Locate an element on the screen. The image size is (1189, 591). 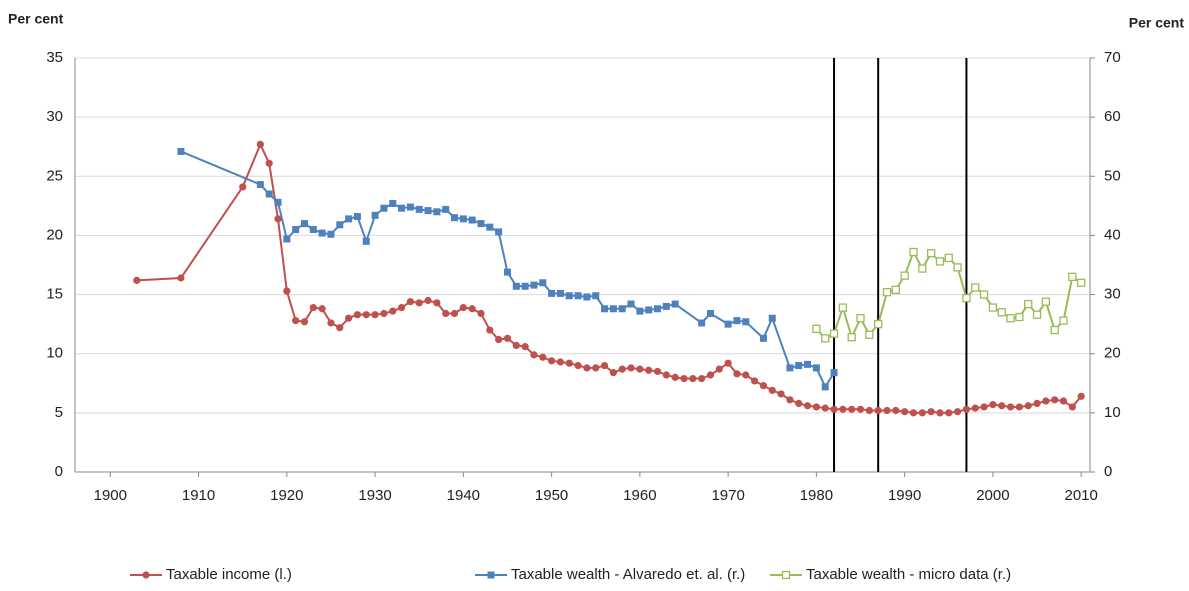
series-line is located at coordinates (948, 294).